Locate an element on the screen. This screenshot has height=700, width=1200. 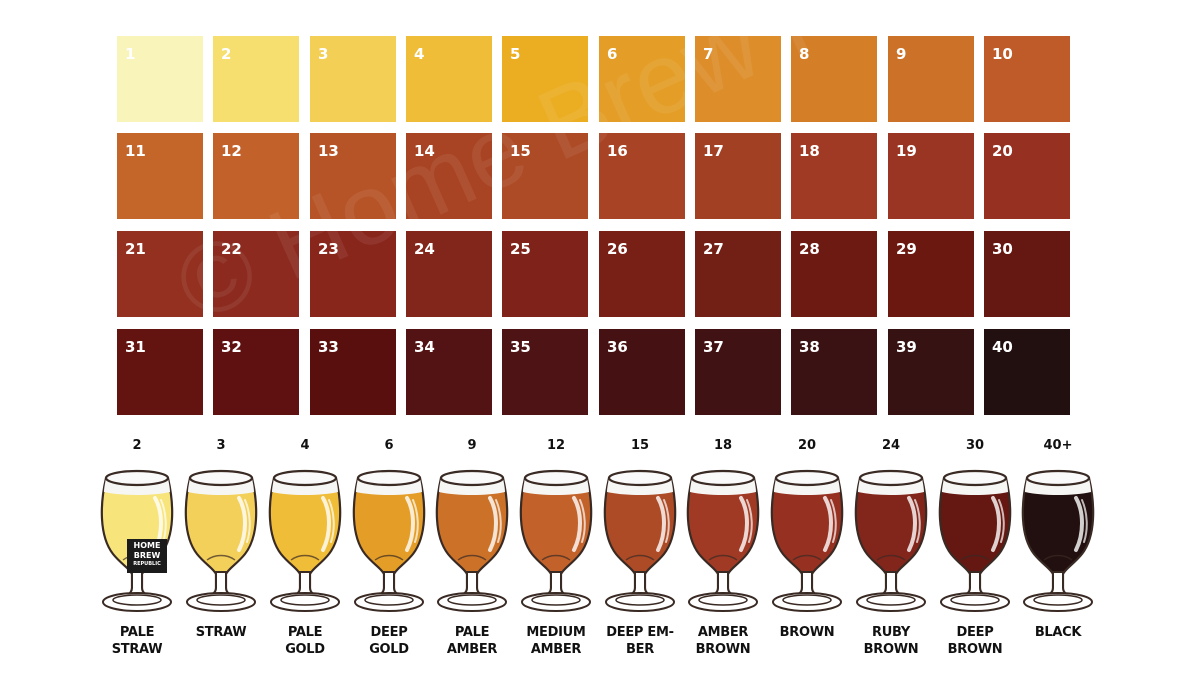
glass-srm-value: 20 is located at coordinates (807, 445).